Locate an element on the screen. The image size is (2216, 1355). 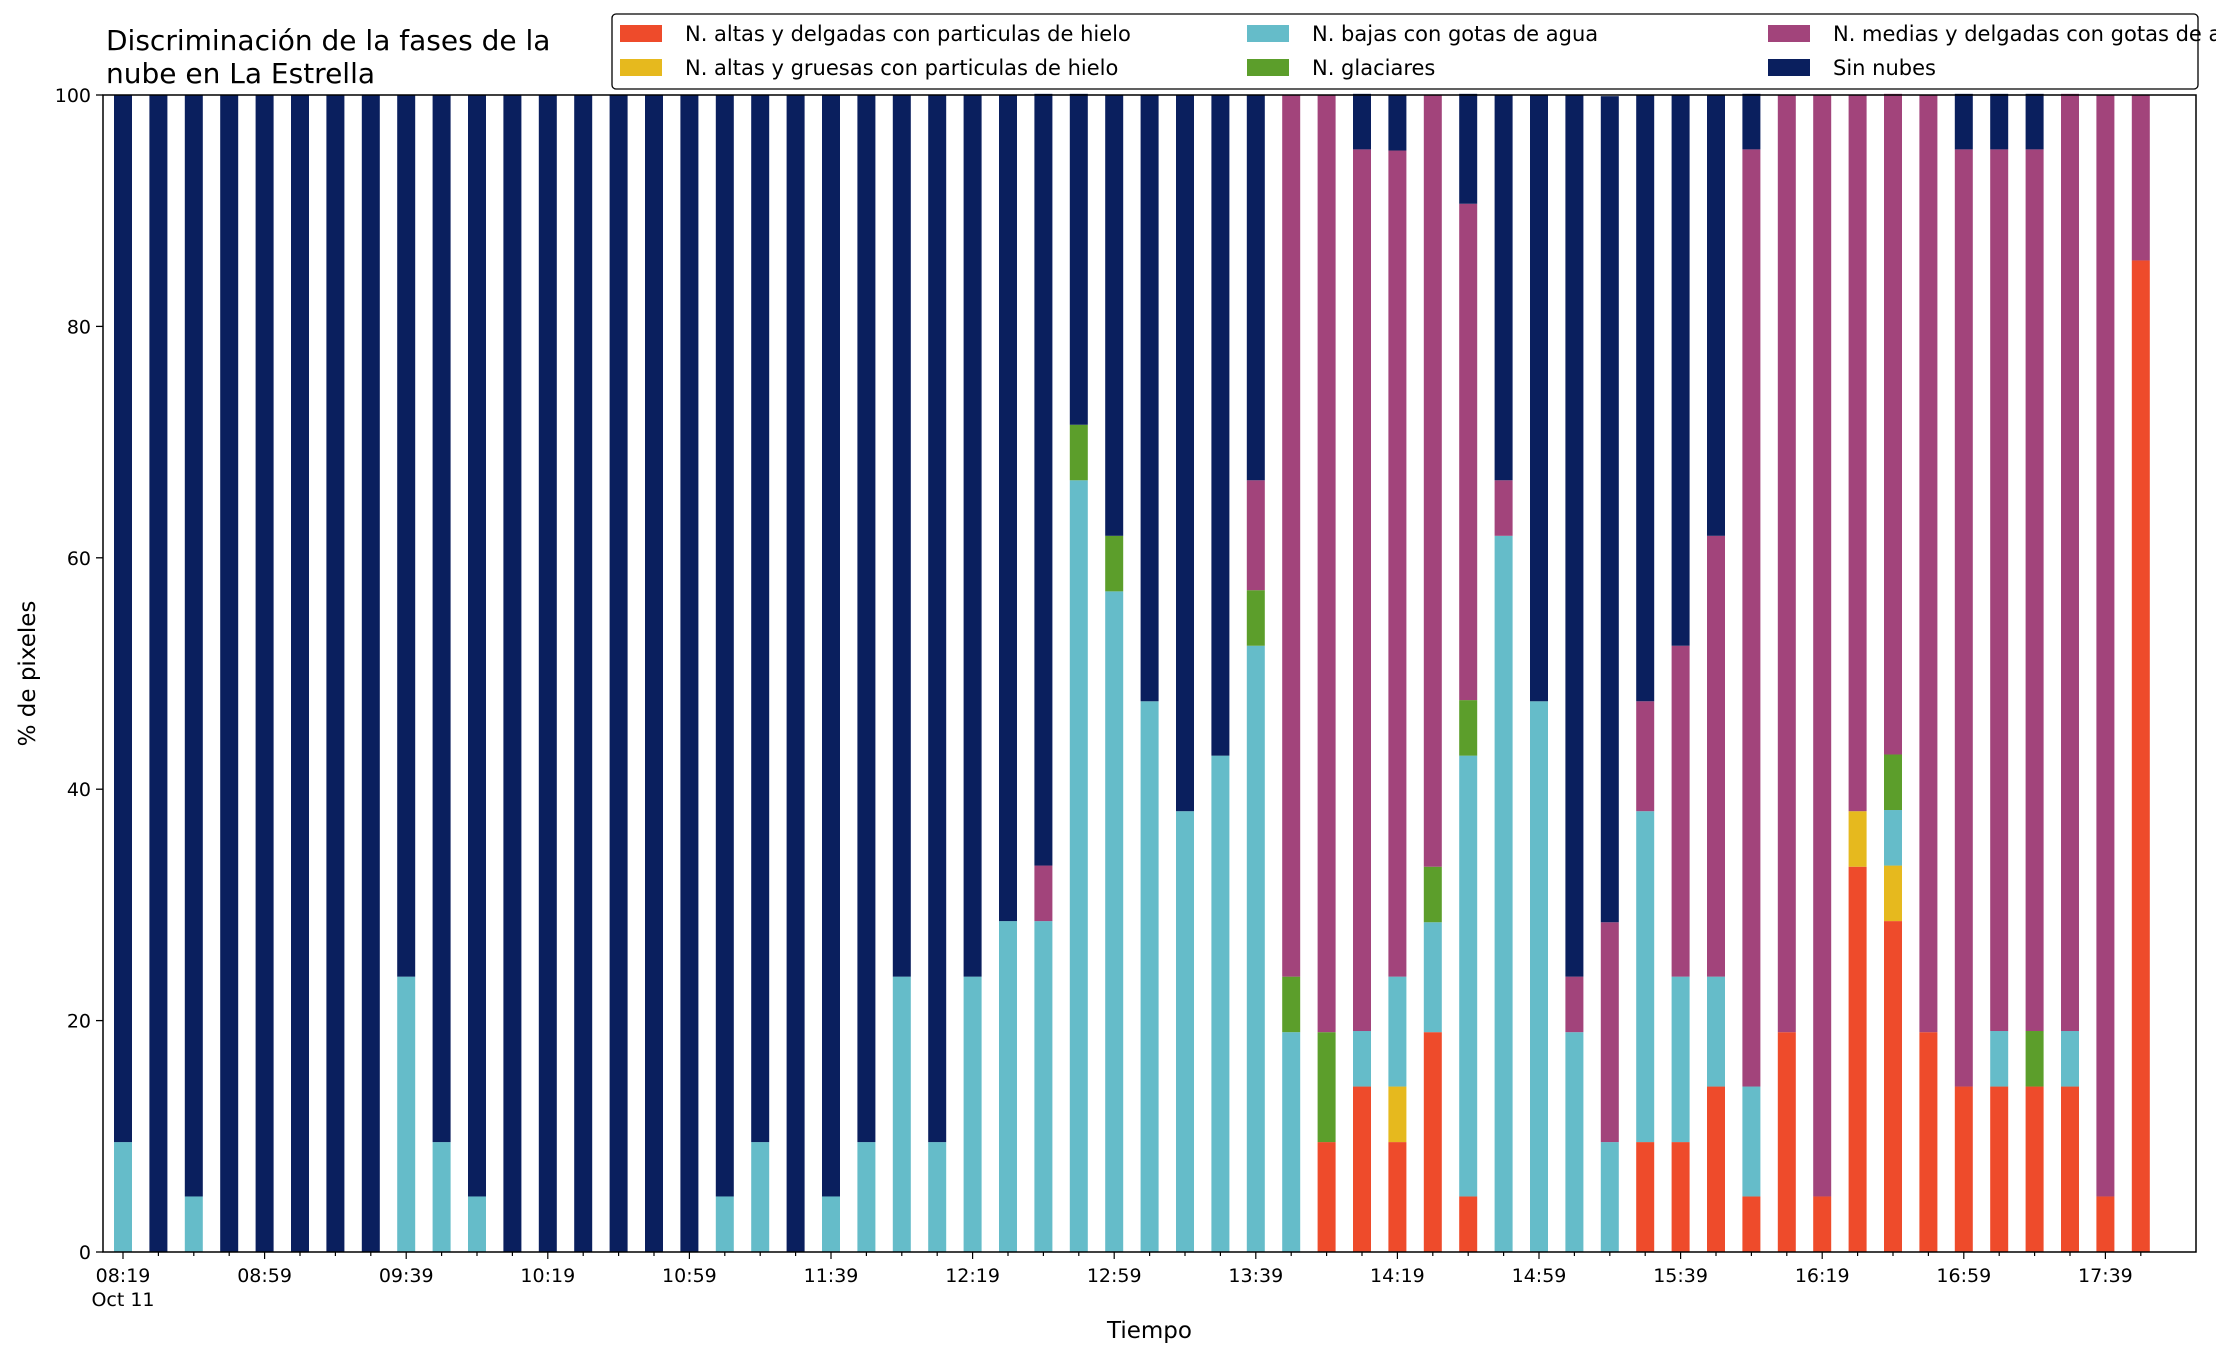
x-tick-label: 12:19 is located at coordinates (972, 1276).